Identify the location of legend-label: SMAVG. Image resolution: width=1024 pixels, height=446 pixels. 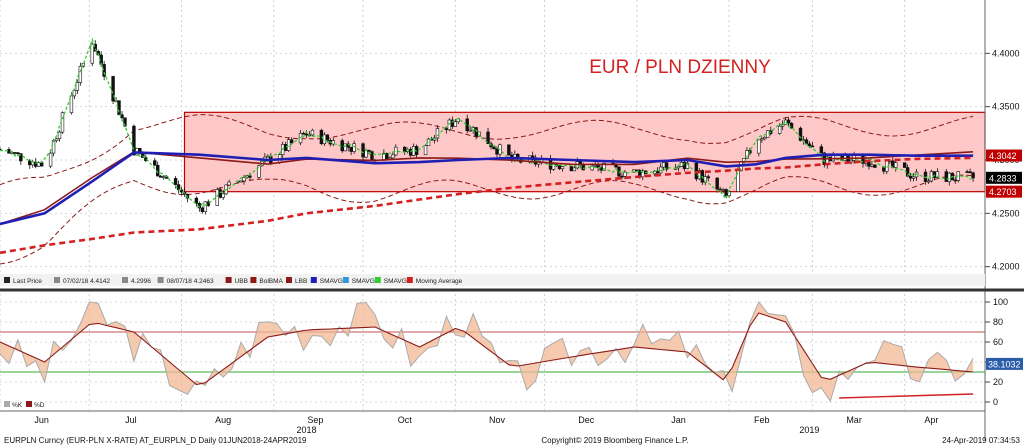
(331, 281).